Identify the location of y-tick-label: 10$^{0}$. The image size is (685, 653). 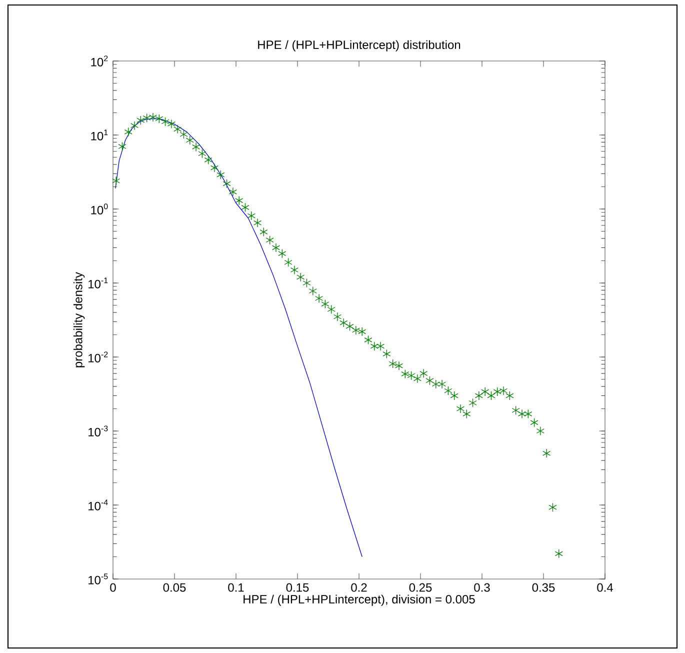
(99, 209).